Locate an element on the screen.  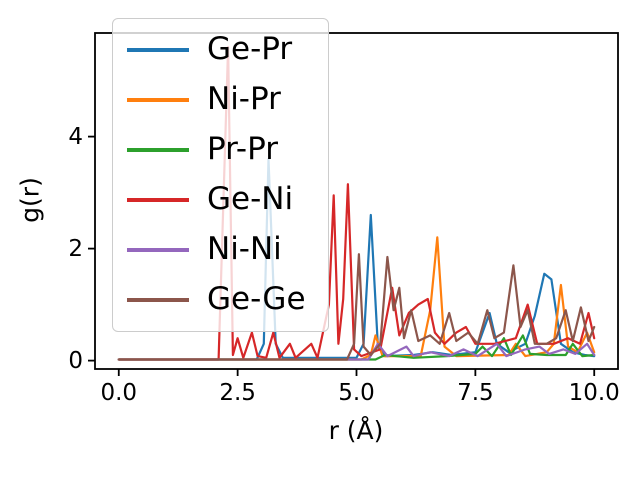
legend-label: Ge-Ge is located at coordinates (256, 299).